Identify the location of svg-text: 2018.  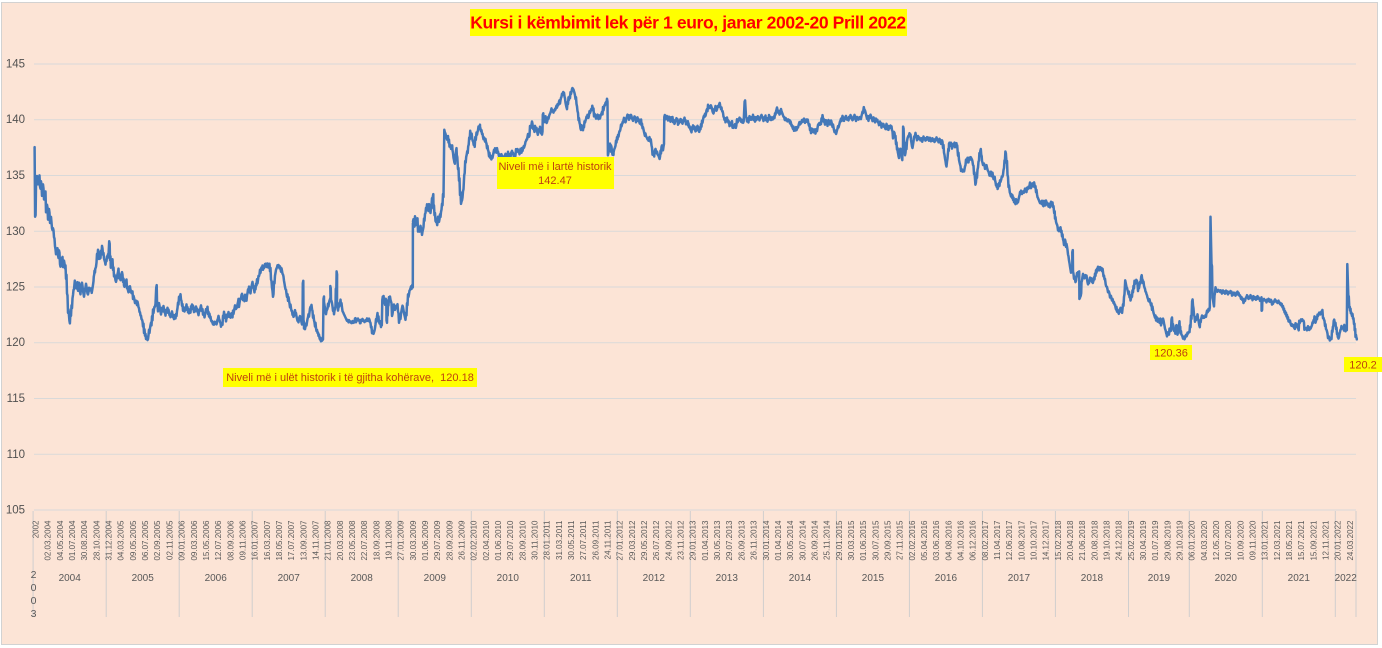
(1092, 578).